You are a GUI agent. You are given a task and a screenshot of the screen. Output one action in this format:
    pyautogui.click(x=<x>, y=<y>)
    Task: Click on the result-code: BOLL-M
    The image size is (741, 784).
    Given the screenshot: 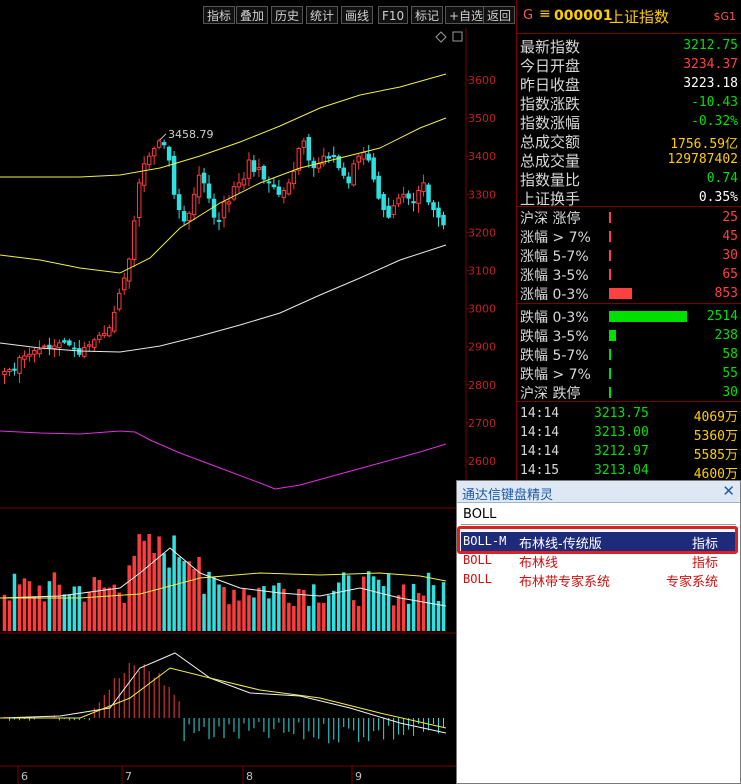 What is the action you would take?
    pyautogui.click(x=485, y=541)
    